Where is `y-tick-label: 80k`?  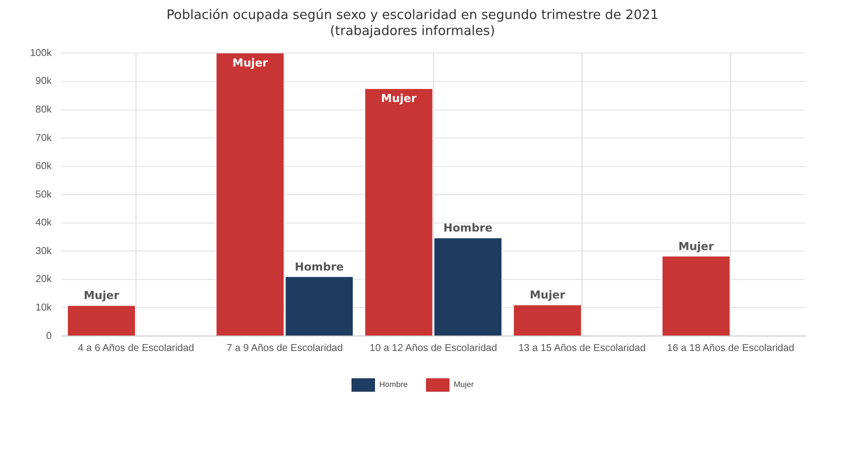 y-tick-label: 80k is located at coordinates (44, 110).